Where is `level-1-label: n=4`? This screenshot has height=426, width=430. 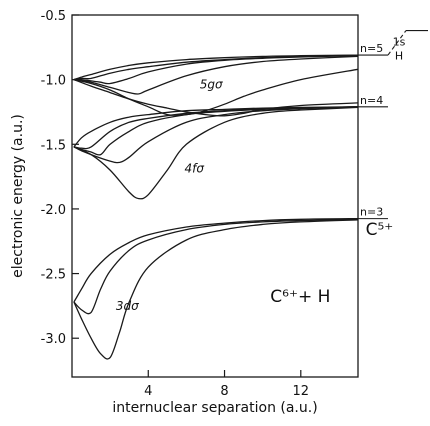
level-1-label: n=4 is located at coordinates (371, 100).